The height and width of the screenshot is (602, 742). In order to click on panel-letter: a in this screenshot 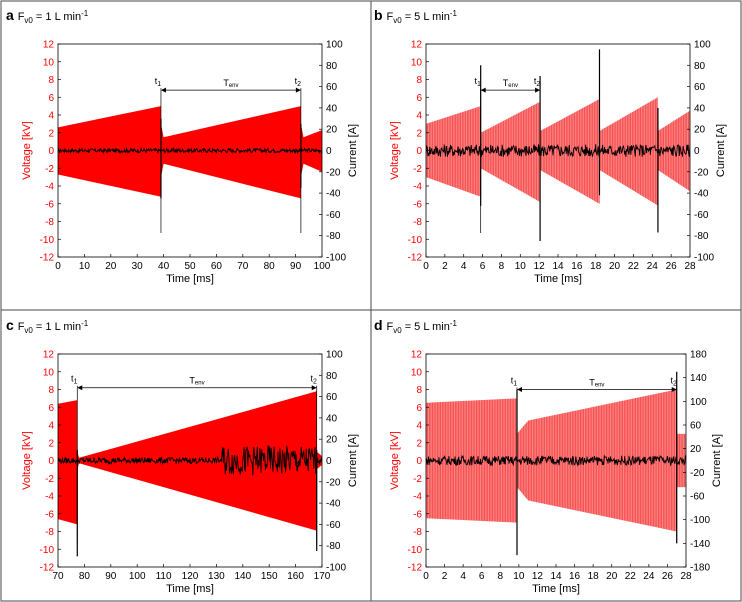, I will do `click(12, 15)`.